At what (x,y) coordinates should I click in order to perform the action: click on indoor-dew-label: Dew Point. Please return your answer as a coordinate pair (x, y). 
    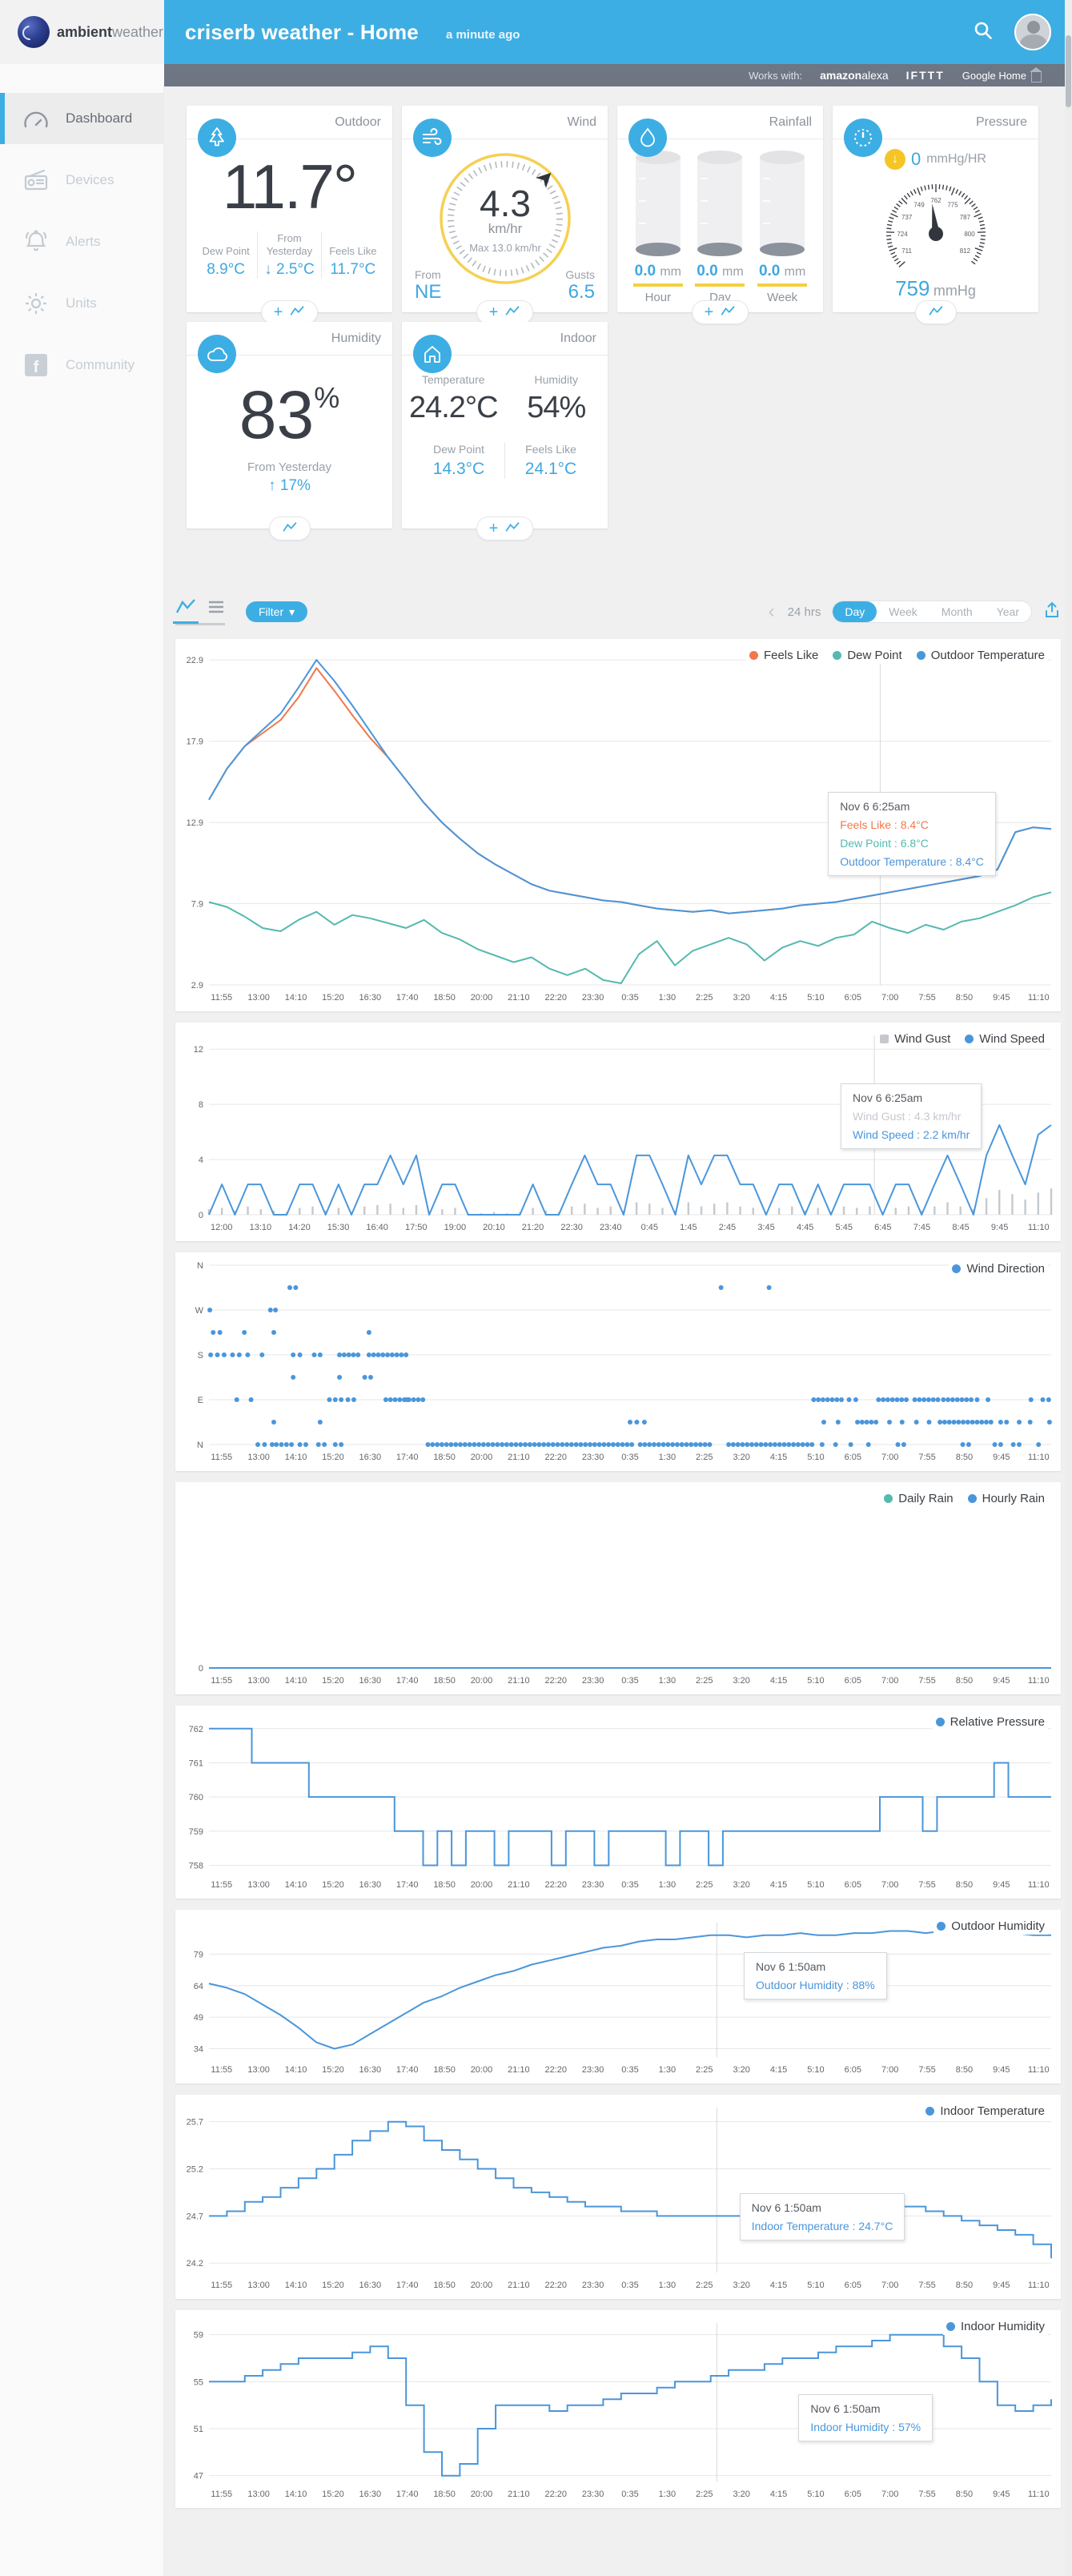
    Looking at the image, I should click on (458, 449).